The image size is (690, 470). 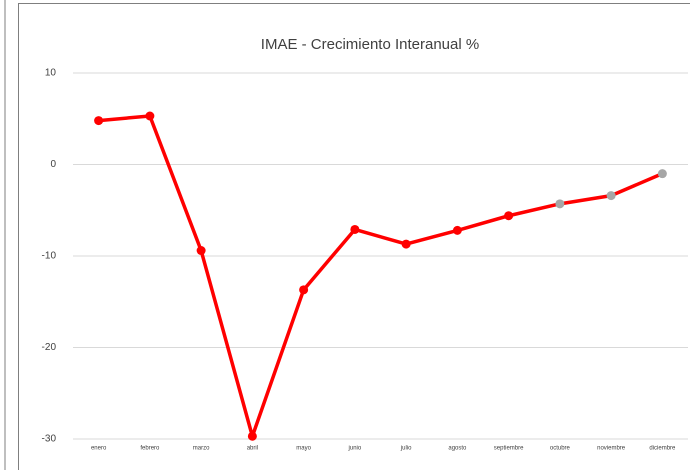 What do you see at coordinates (252, 449) in the screenshot?
I see `x-tick-label: abril` at bounding box center [252, 449].